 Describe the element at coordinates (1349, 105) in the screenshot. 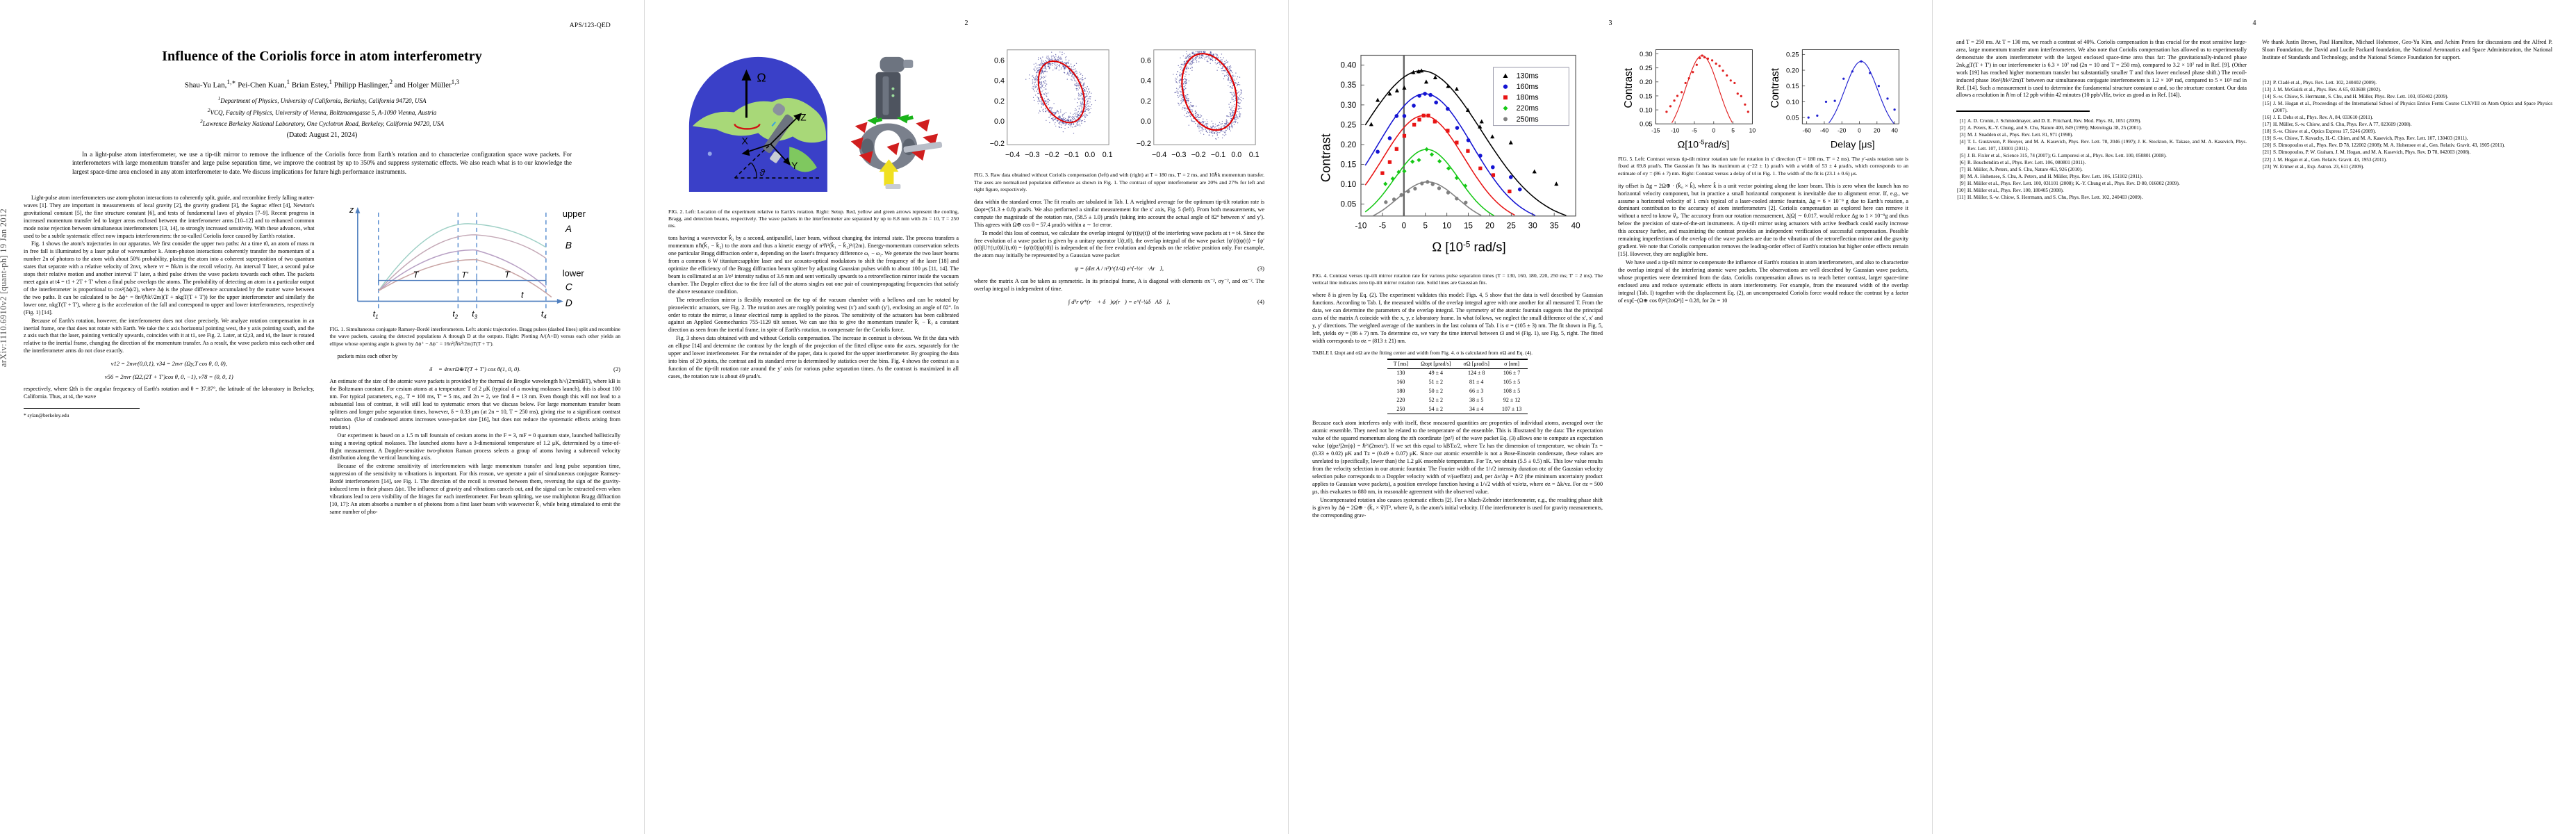

I see `figure-4-y-tick: 0.30` at that location.